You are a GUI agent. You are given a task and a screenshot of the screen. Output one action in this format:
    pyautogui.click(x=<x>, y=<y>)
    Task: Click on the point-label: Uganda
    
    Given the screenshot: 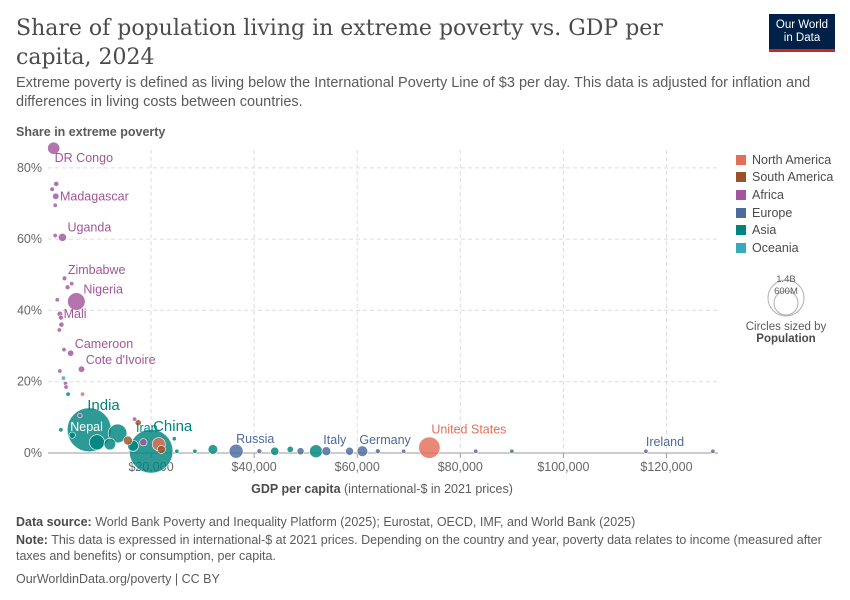 What is the action you would take?
    pyautogui.click(x=90, y=227)
    